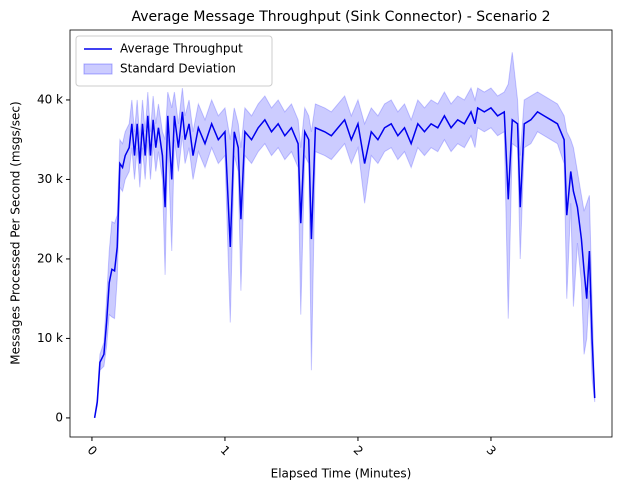 The height and width of the screenshot is (492, 630). What do you see at coordinates (341, 474) in the screenshot?
I see `x-axis-label: Elapsed Time (Minutes)` at bounding box center [341, 474].